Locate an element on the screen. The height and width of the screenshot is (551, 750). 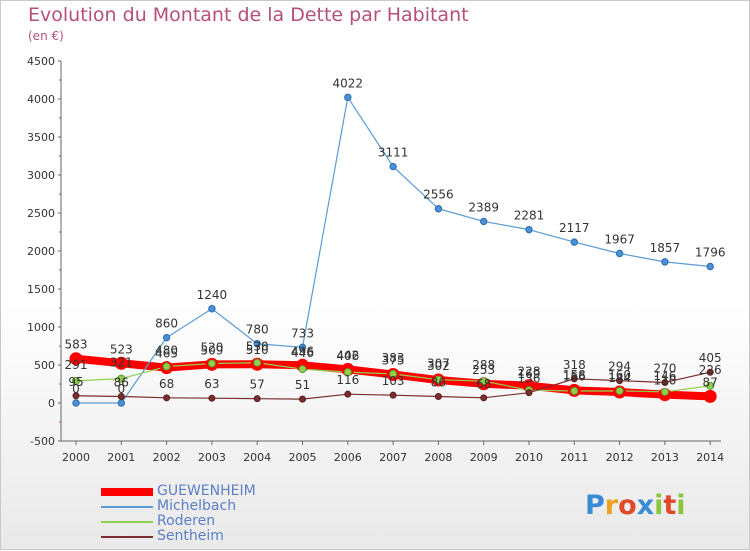
data-label-sentheim: 103 is located at coordinates (393, 381).